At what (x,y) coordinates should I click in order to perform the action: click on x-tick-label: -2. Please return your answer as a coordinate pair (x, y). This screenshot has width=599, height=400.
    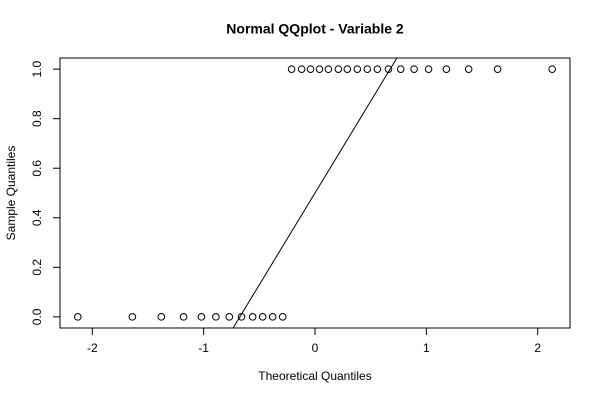
    Looking at the image, I should click on (92, 348).